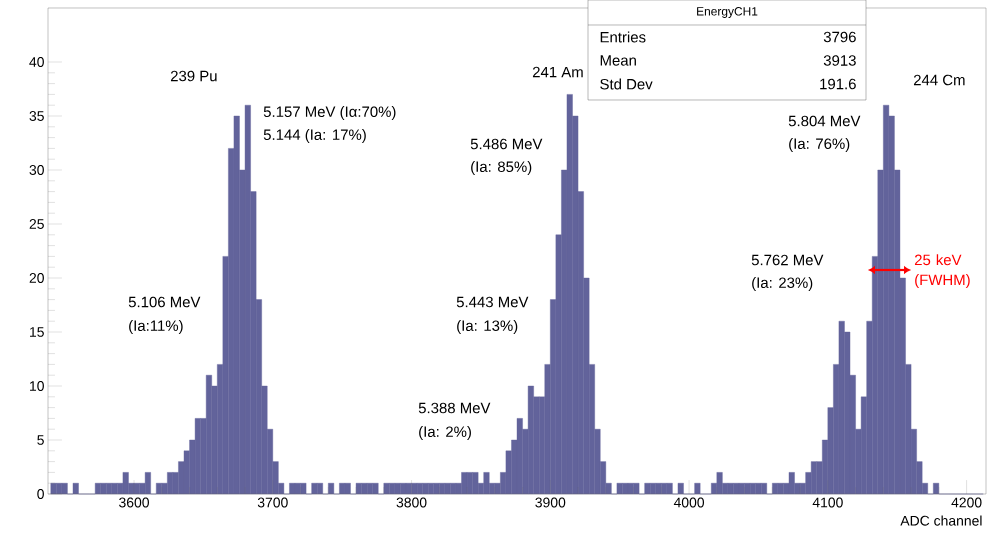 The height and width of the screenshot is (537, 1007). Describe the element at coordinates (838, 84) in the screenshot. I see `annotation: 191.6` at that location.